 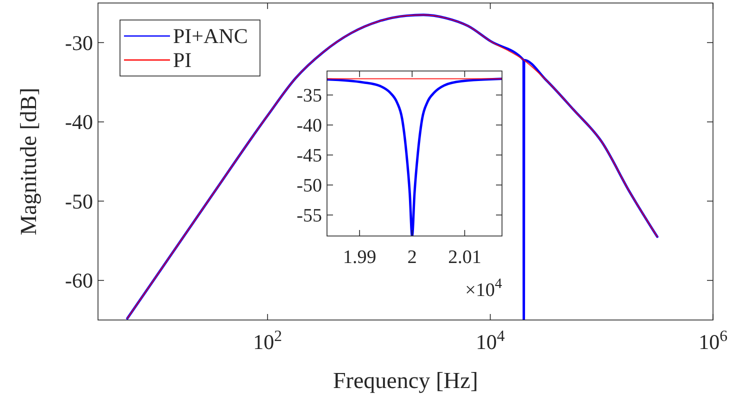 I want to click on x-tick-label: 10$^{4}$, so click(x=490, y=341).